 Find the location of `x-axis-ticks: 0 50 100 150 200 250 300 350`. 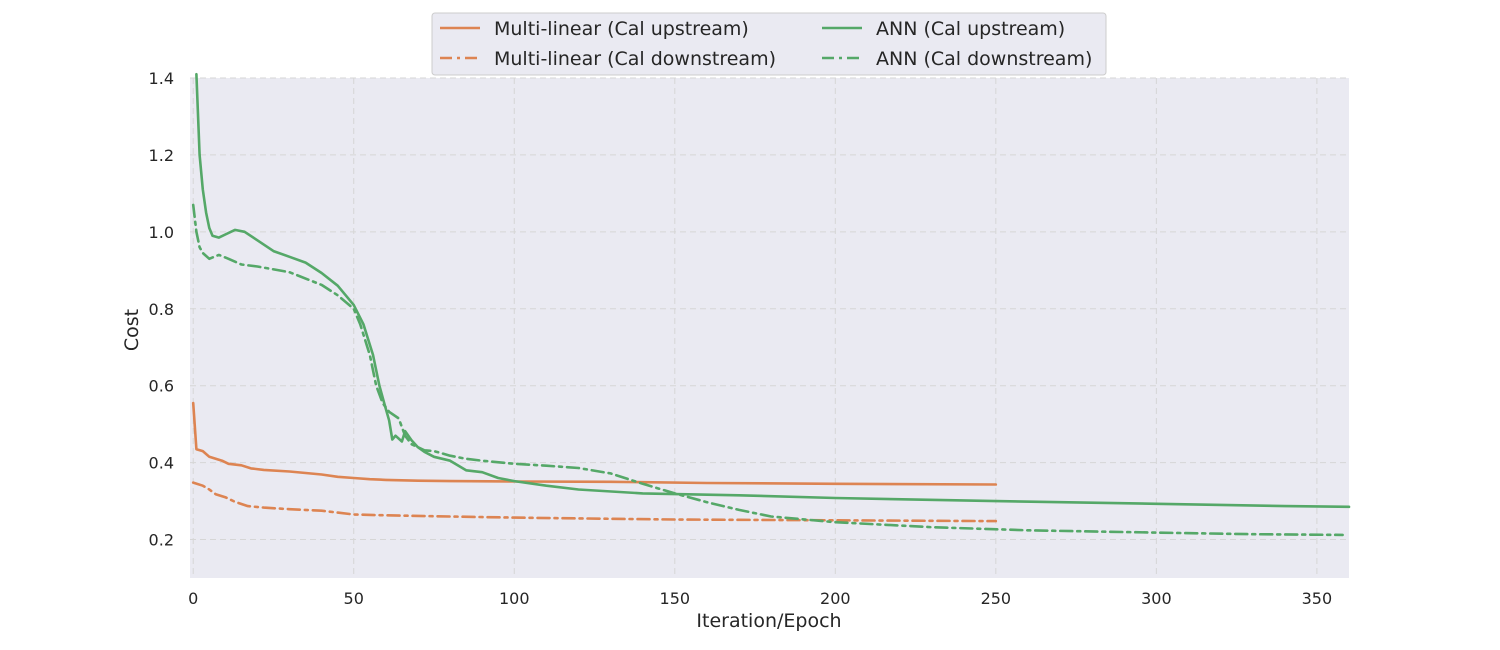

x-axis-ticks: 0 50 100 150 200 250 300 350 is located at coordinates (760, 598).